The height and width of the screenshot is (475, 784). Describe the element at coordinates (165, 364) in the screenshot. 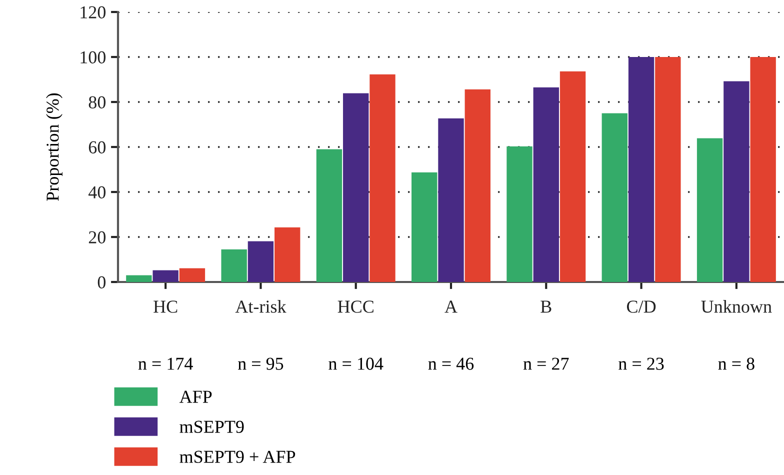

I see `text: n = 174` at that location.